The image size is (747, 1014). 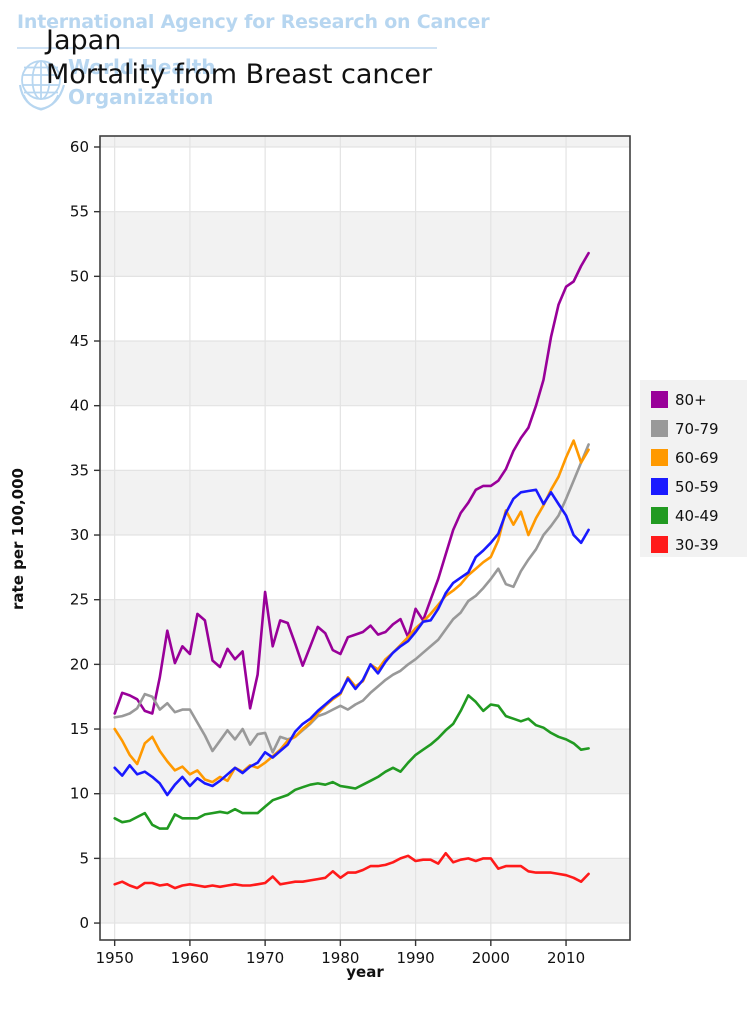 I want to click on y-tick-label: 35, so click(x=79, y=470).